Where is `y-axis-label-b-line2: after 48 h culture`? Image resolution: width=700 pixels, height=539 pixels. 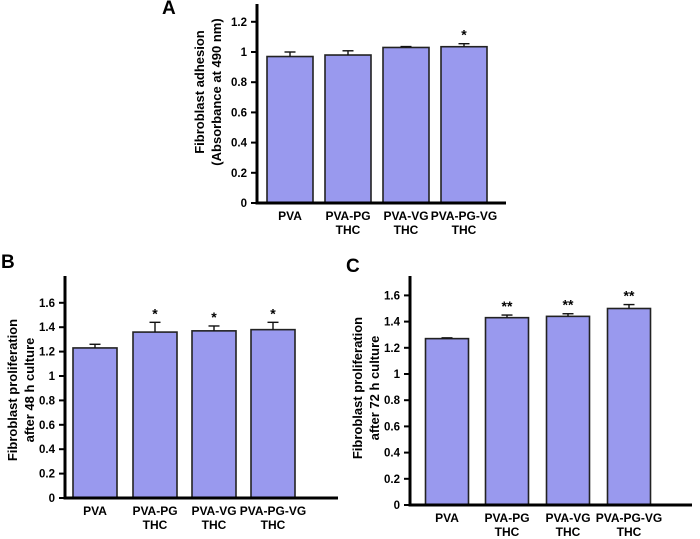
y-axis-label-b-line2: after 48 h culture is located at coordinates (29, 390).